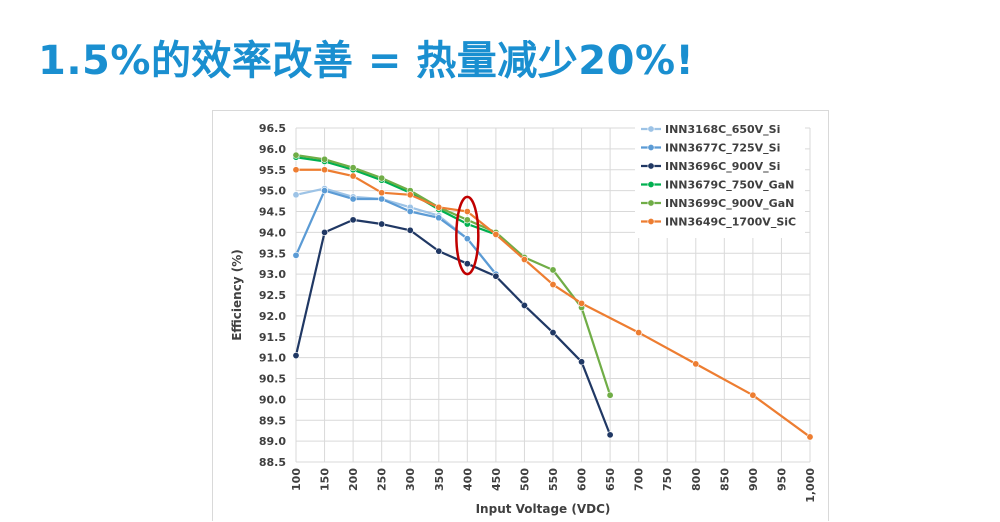 The width and height of the screenshot is (1000, 522). What do you see at coordinates (272, 191) in the screenshot?
I see `y-tick-label: 95.0` at bounding box center [272, 191].